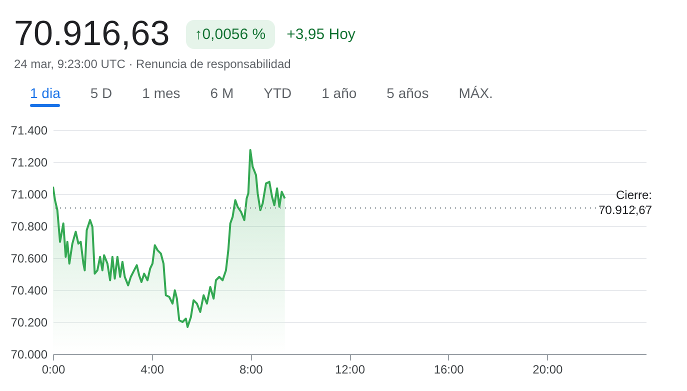  Describe the element at coordinates (101, 93) in the screenshot. I see `text: 5 D` at that location.